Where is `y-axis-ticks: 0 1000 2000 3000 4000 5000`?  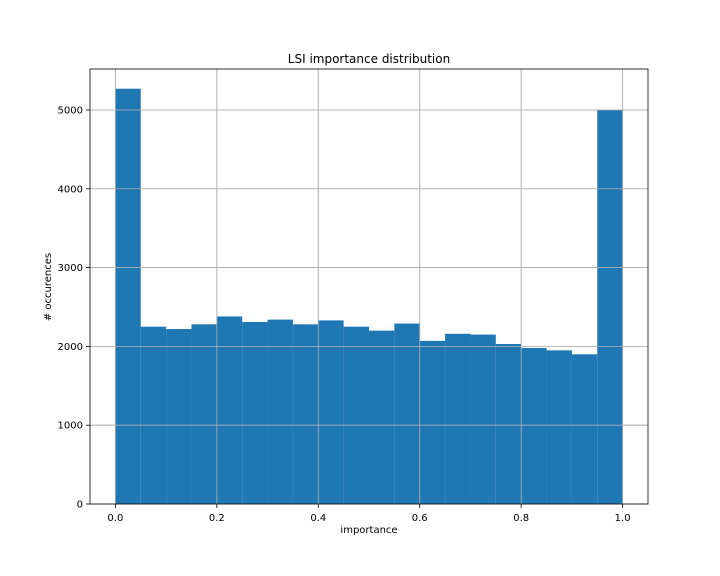
y-axis-ticks: 0 1000 2000 3000 4000 5000 is located at coordinates (74, 308).